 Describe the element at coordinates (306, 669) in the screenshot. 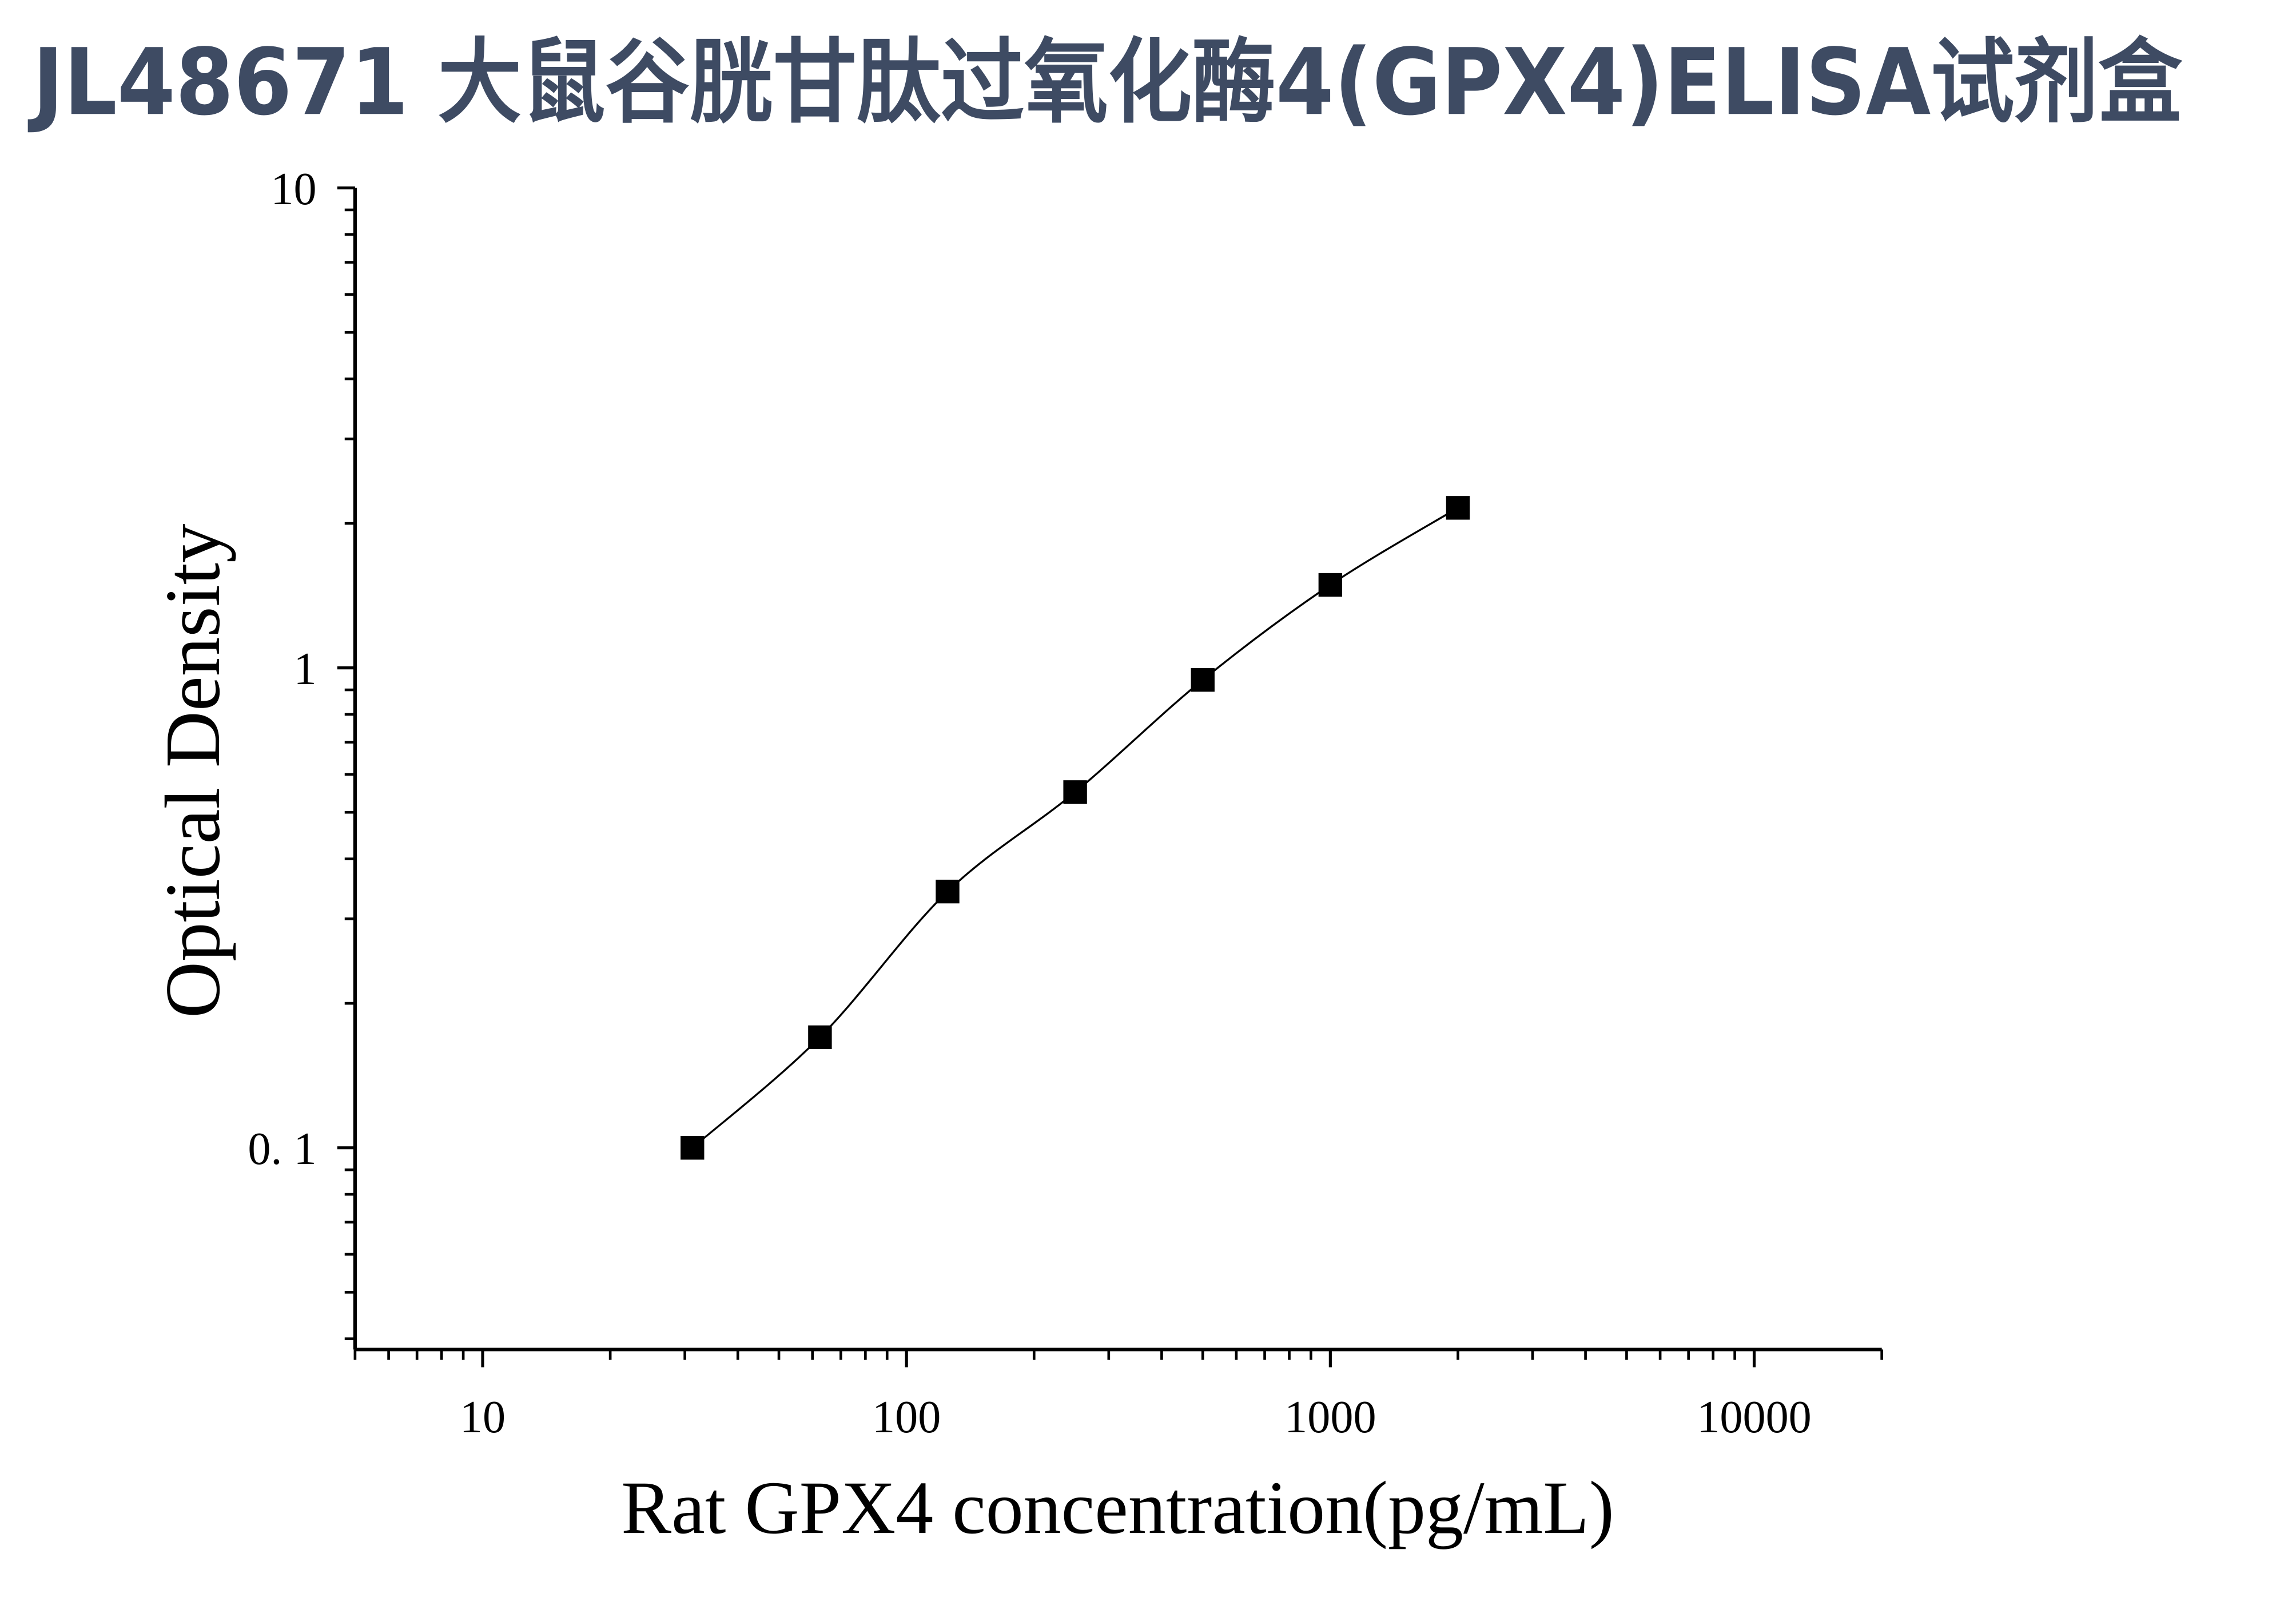

I see `y-tick-label: 1` at that location.